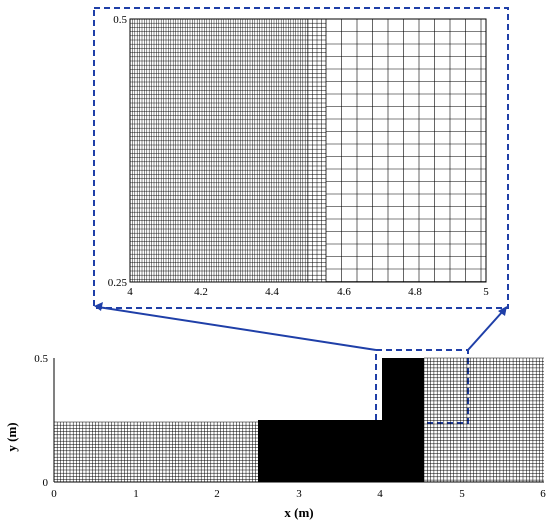 This screenshot has width=550, height=529. Describe the element at coordinates (136, 494) in the screenshot. I see `main-x-tick-1: 1` at that location.